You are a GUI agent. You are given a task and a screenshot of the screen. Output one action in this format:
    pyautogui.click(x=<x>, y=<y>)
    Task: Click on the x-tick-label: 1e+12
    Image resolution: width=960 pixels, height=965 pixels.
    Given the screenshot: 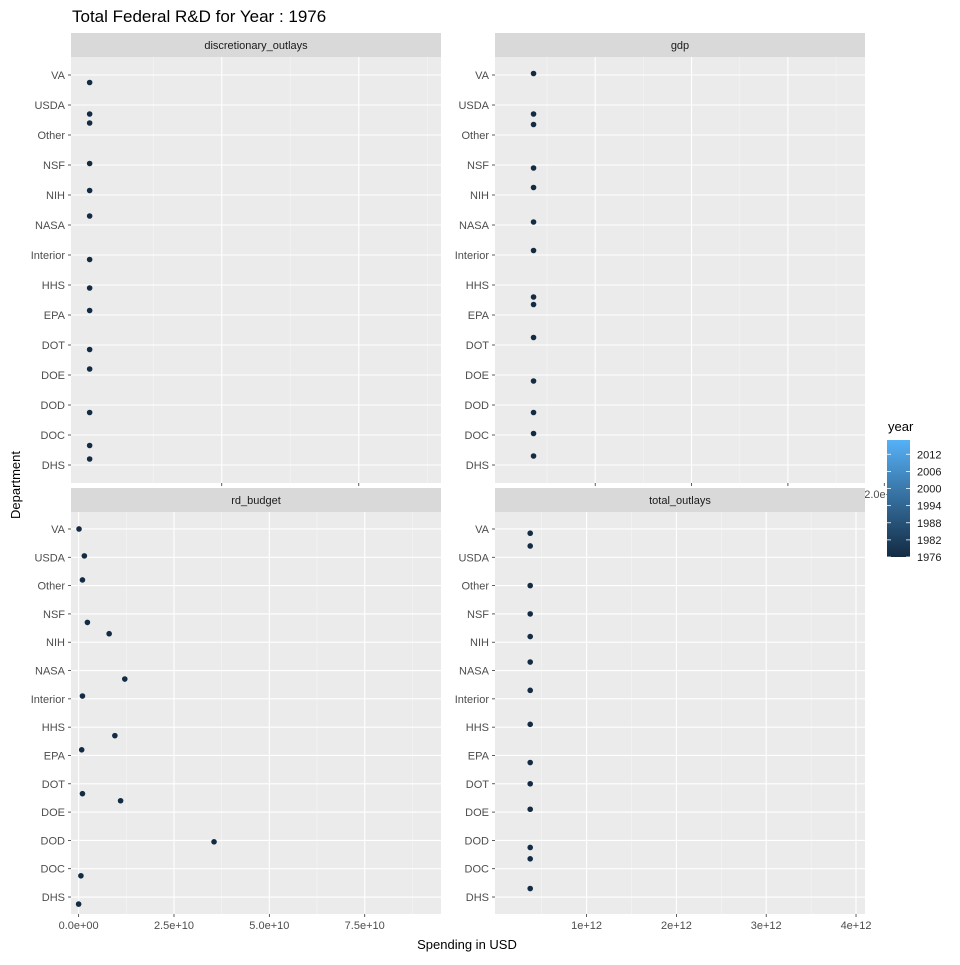 What is the action you would take?
    pyautogui.click(x=586, y=926)
    